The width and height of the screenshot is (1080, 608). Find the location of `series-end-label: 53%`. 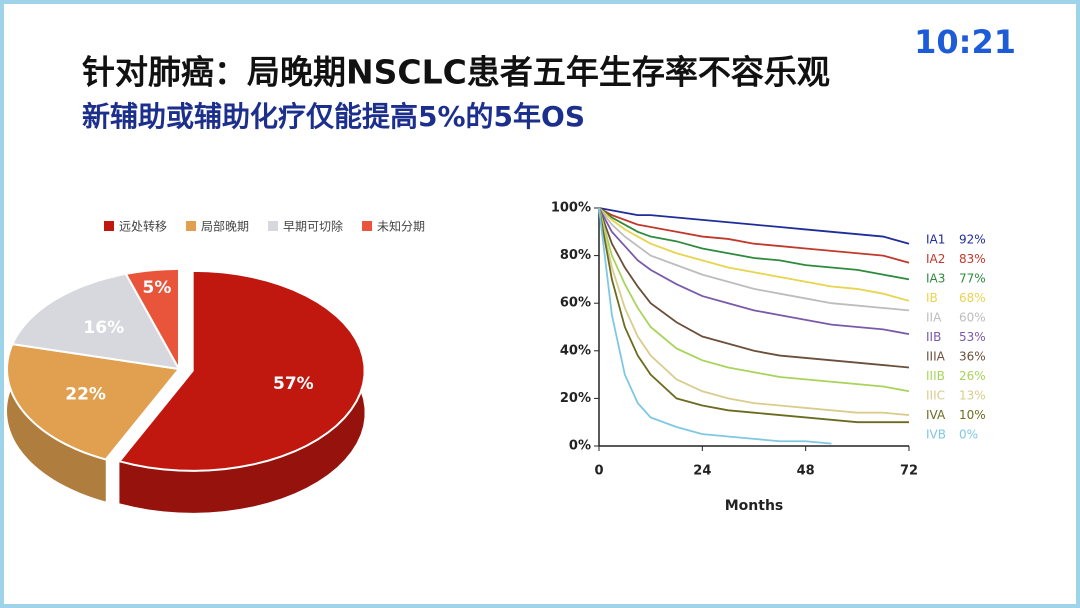

series-end-label: 53% is located at coordinates (972, 337).